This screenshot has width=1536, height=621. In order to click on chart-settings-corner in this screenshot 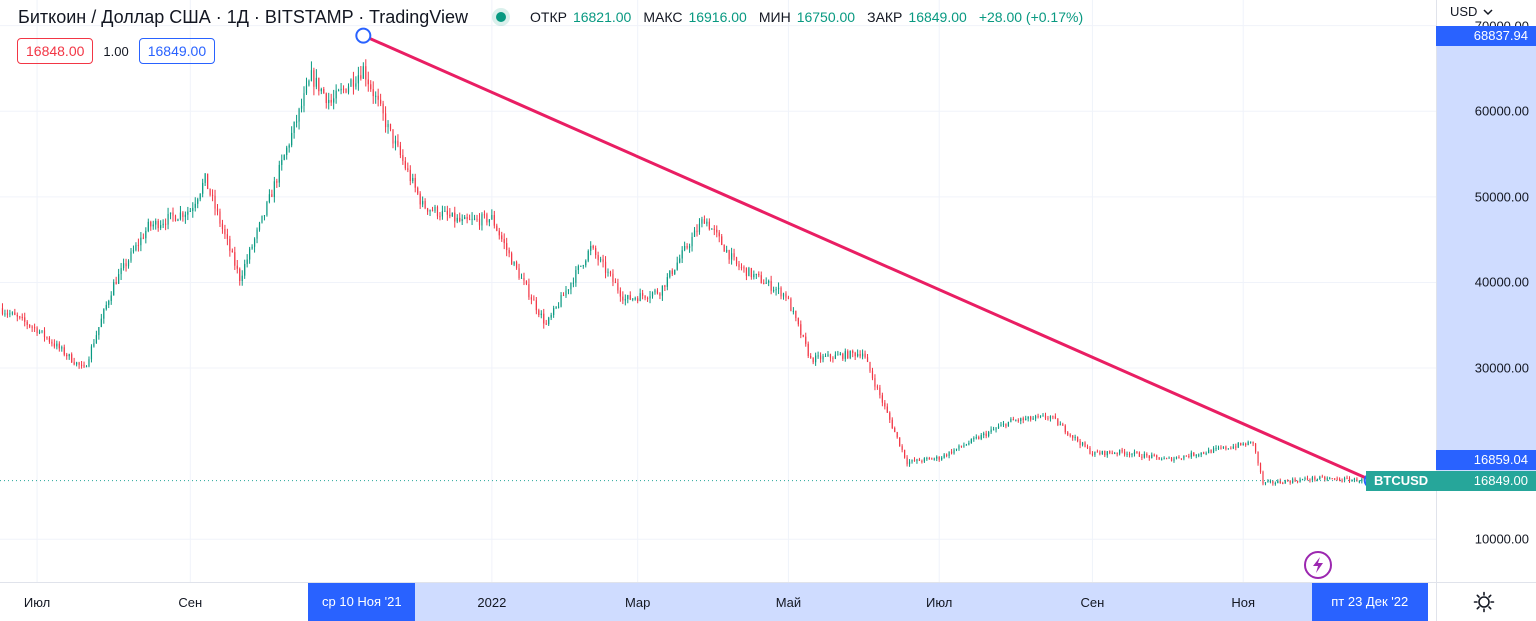, I will do `click(1486, 601)`.